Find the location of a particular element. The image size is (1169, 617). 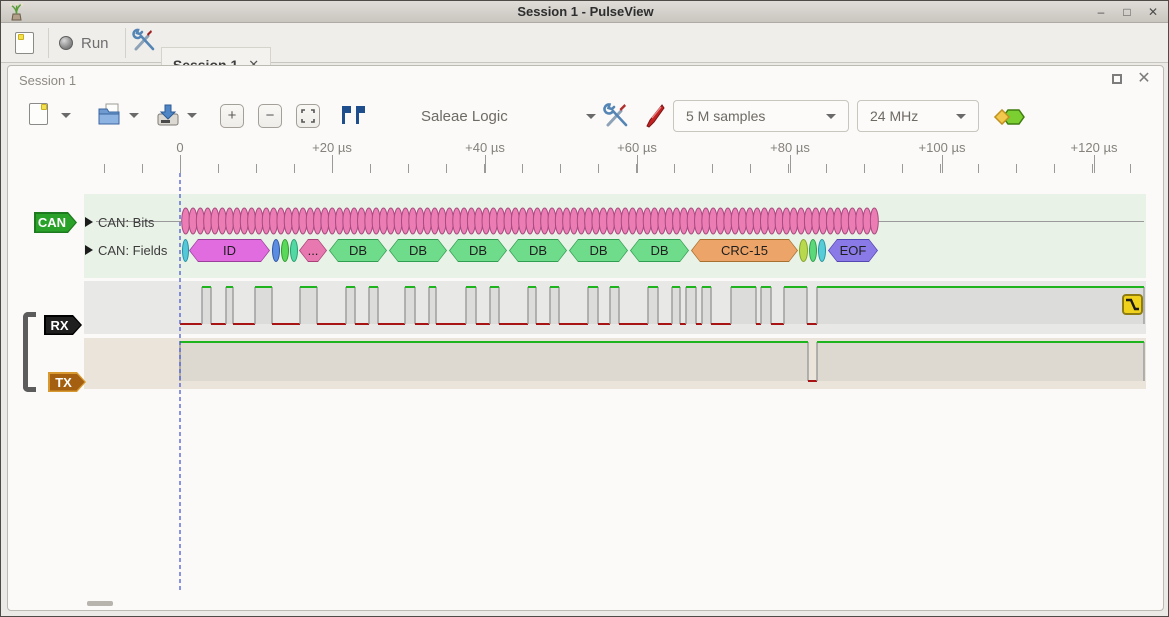

probe-config-button is located at coordinates (653, 118).